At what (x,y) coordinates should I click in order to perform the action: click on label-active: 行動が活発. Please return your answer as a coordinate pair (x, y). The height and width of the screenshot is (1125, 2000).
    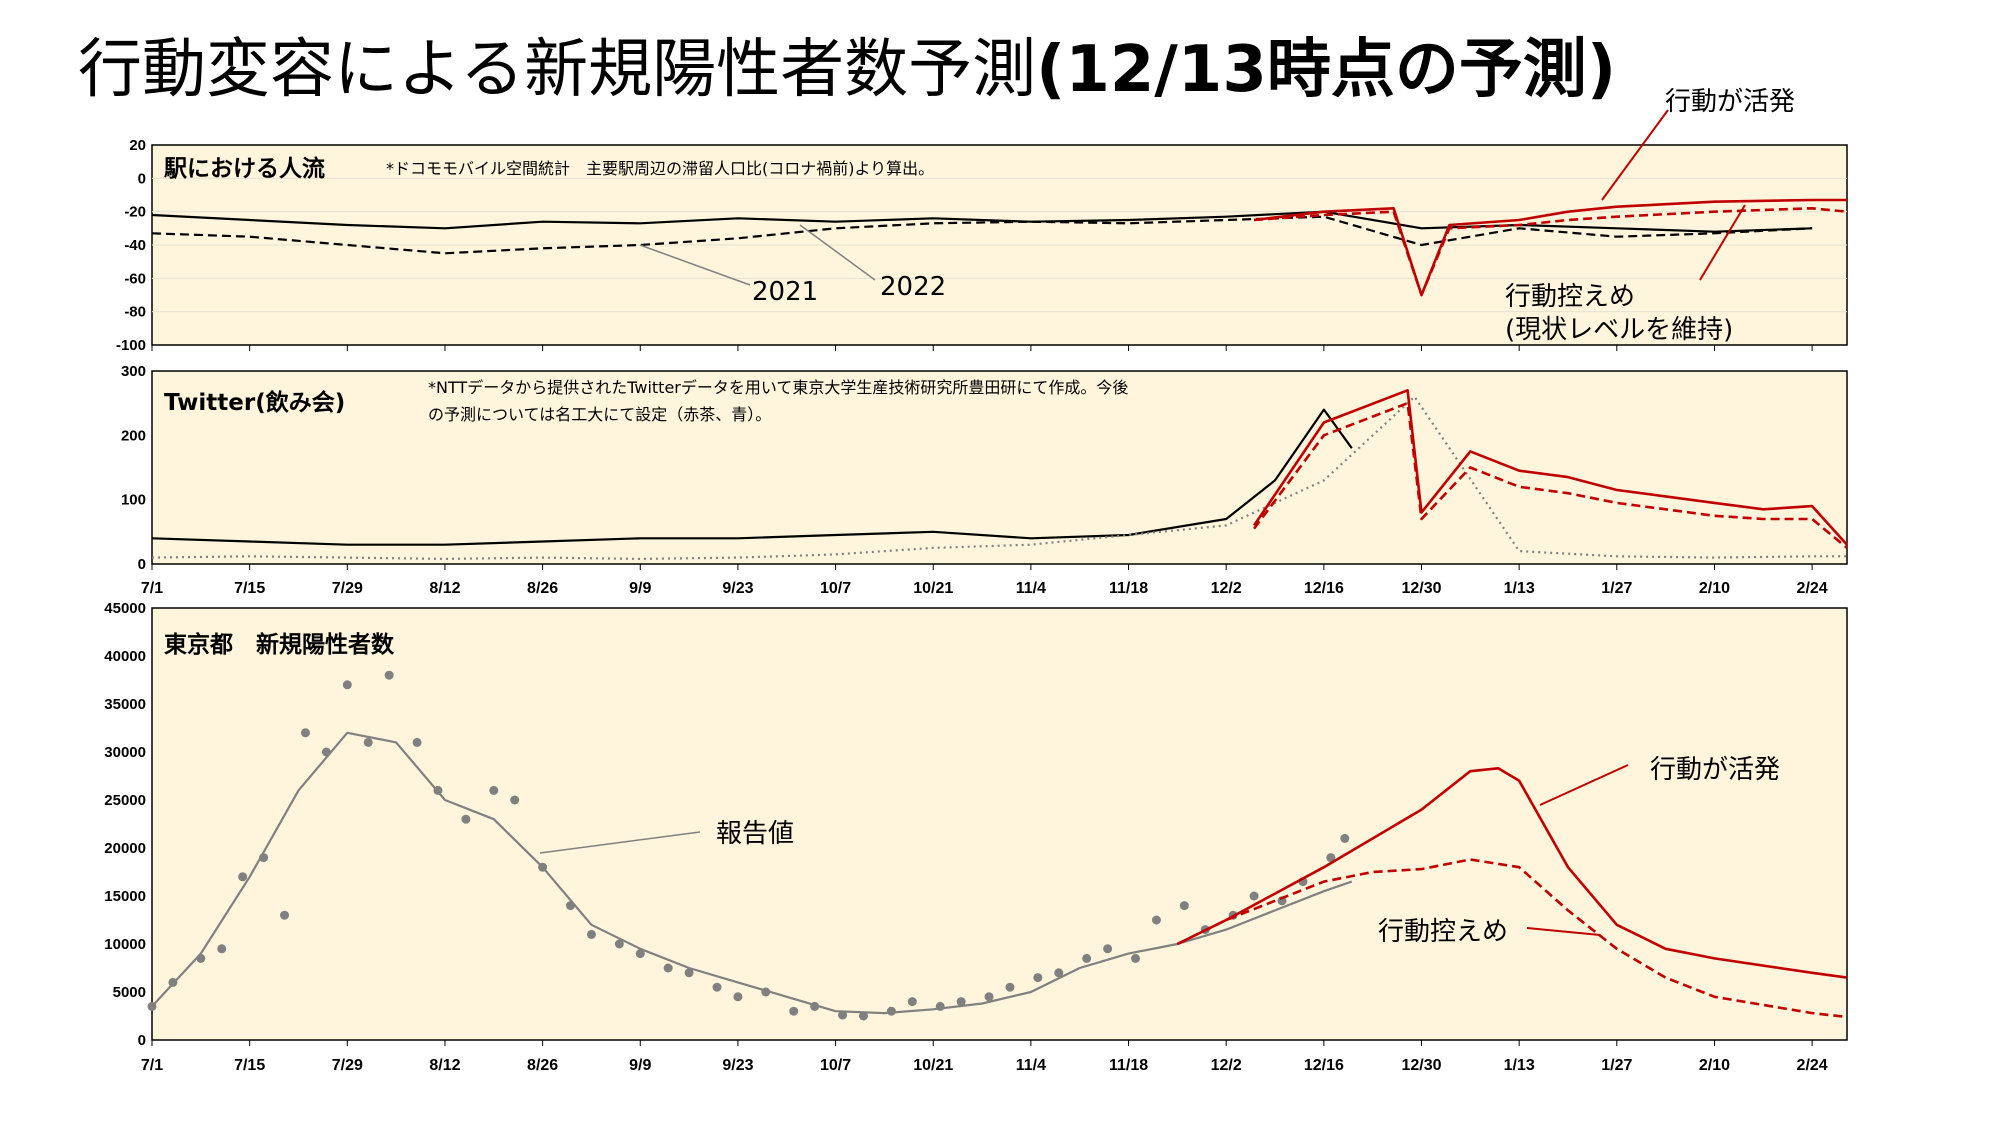
    Looking at the image, I should click on (1715, 770).